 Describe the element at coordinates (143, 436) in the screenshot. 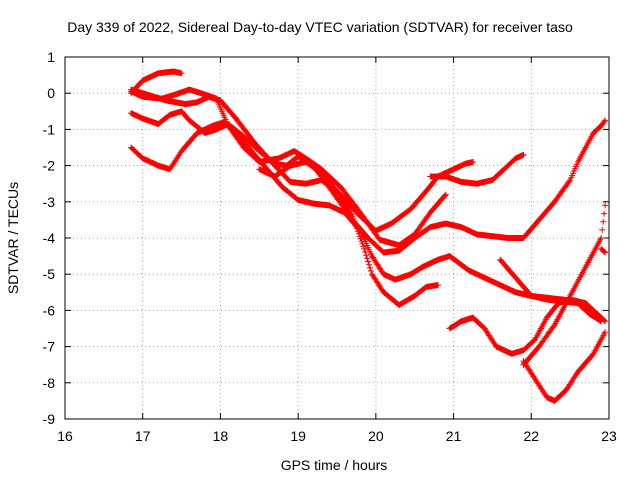

I see `x-tick-label: 17` at that location.